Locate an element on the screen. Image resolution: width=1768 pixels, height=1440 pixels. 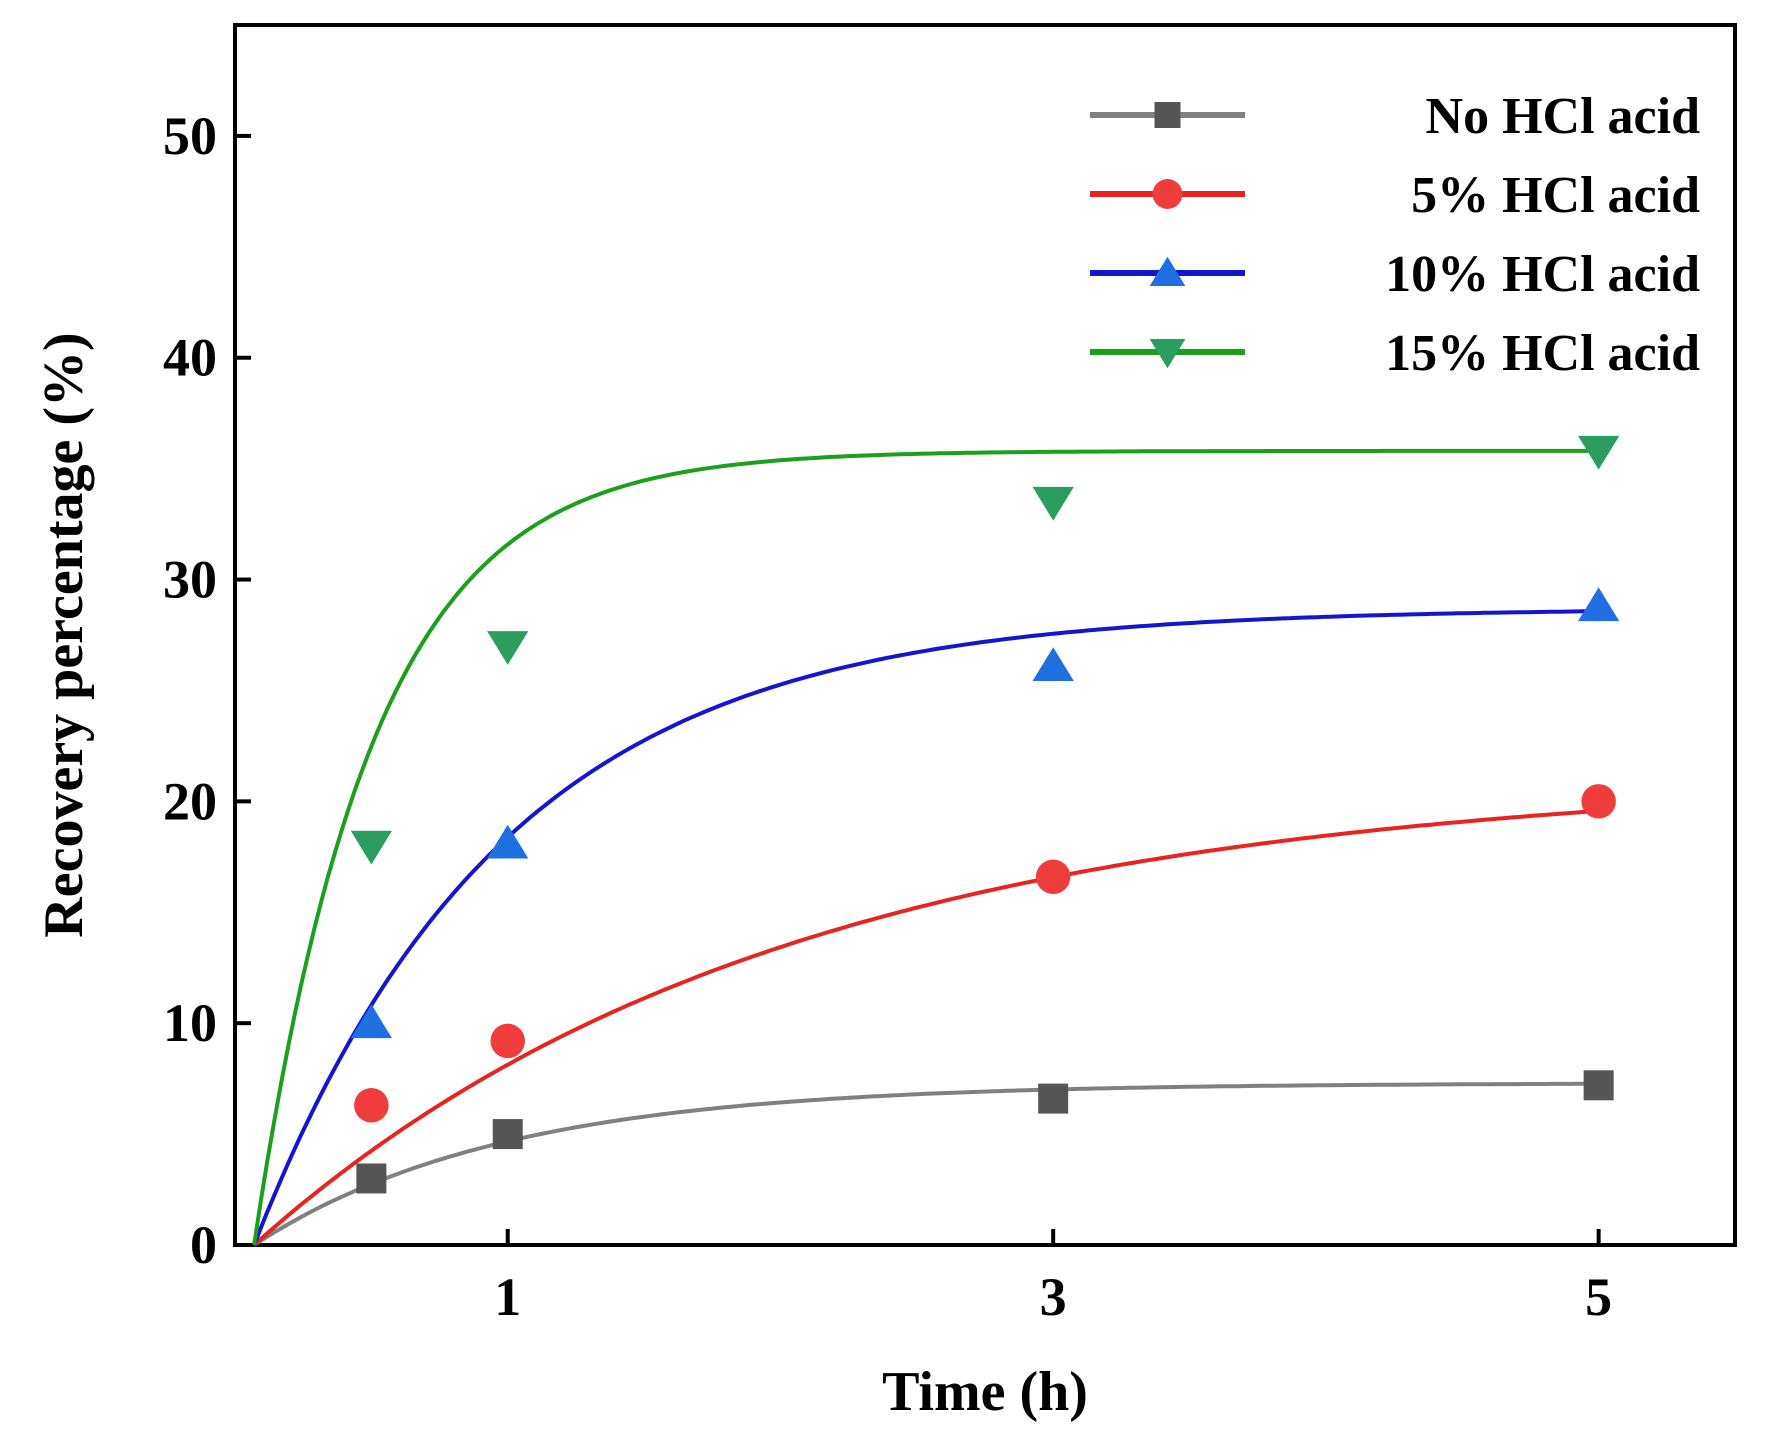
y-axis: 0 10 20 30 40 50 is located at coordinates (207, 690).